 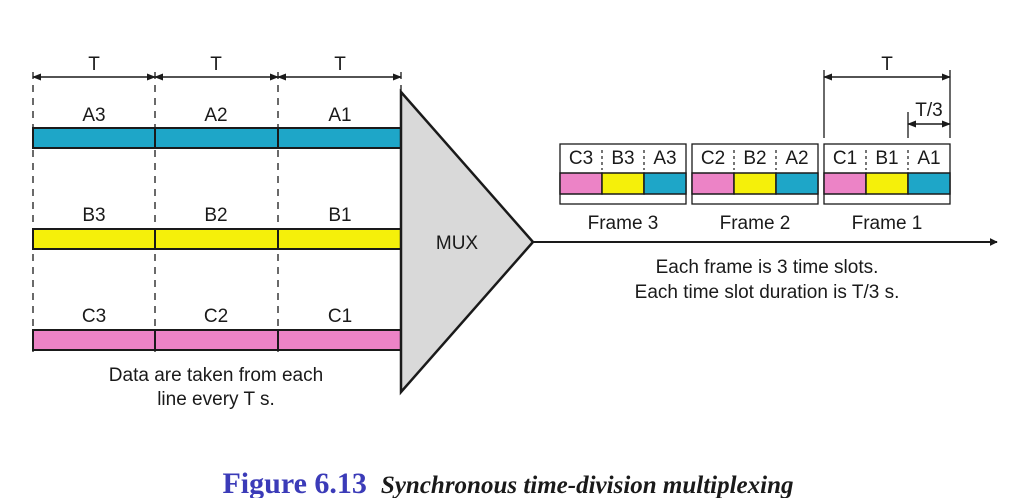 What do you see at coordinates (755, 223) in the screenshot?
I see `frame-label: Frame 2` at bounding box center [755, 223].